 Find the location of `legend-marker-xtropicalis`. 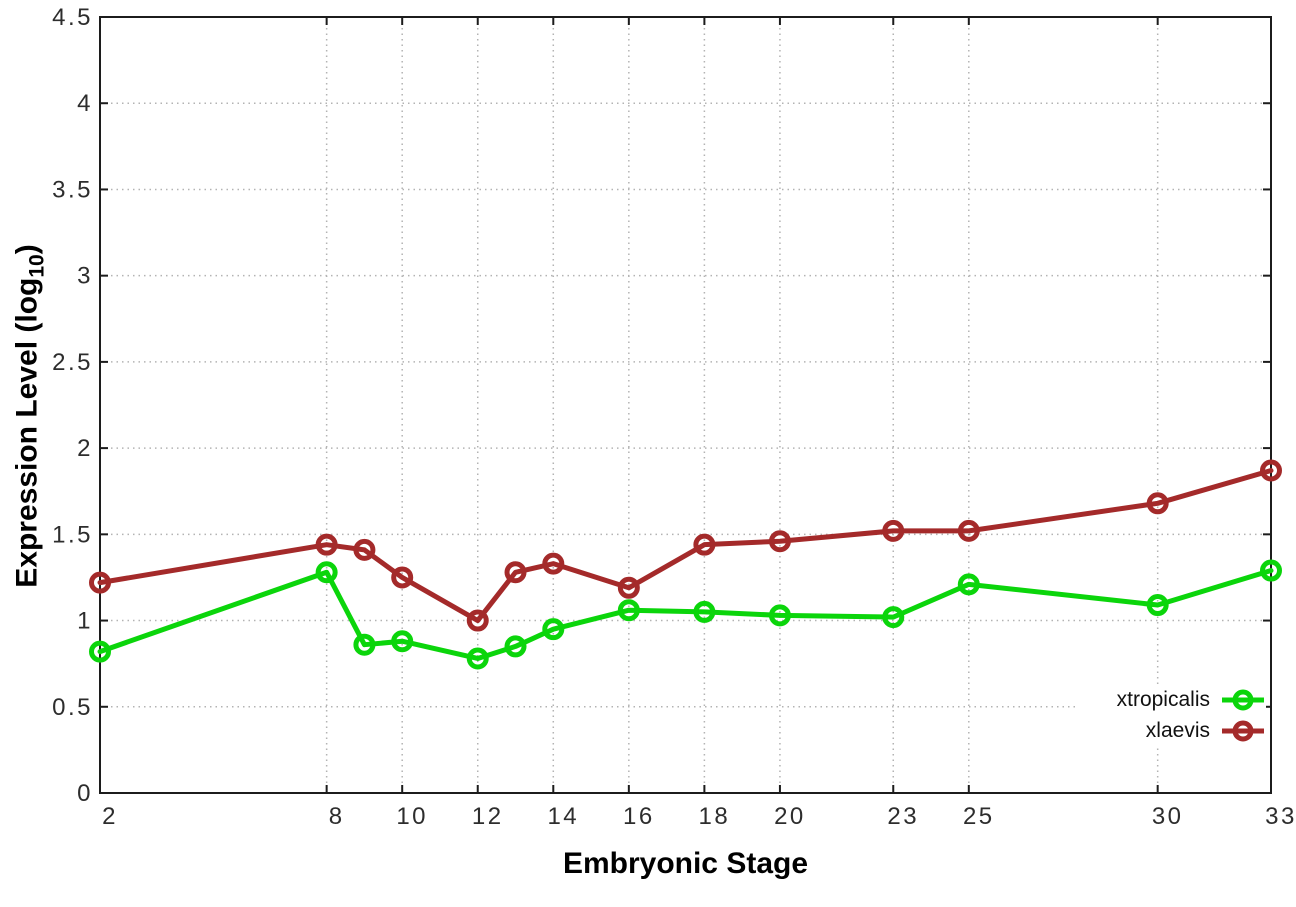

legend-marker-xtropicalis is located at coordinates (1243, 699).